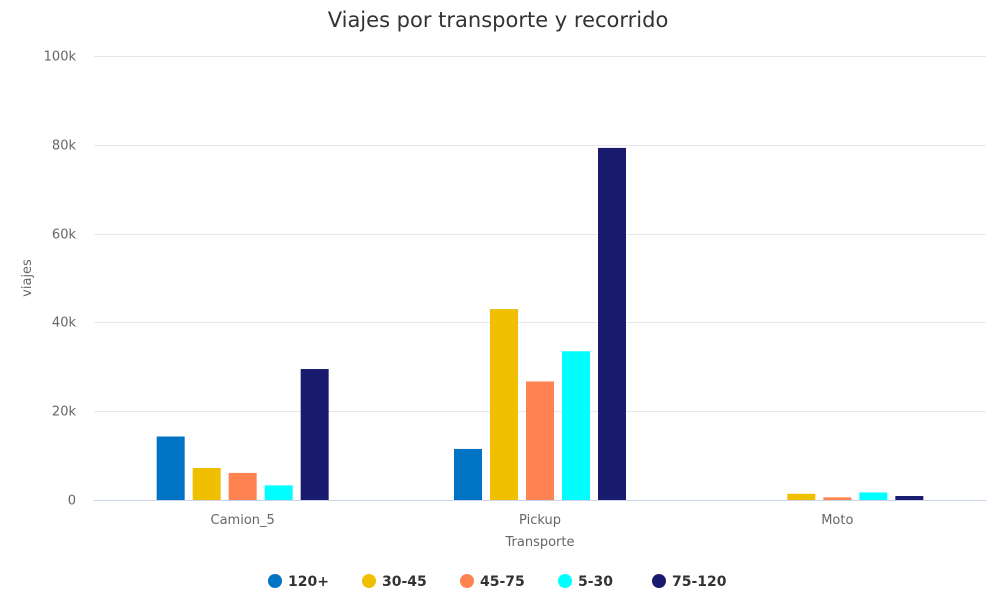 This screenshot has width=996, height=615. I want to click on y-axis-ticks: 0 20k 40k 60k 80k 100k, so click(60, 279).